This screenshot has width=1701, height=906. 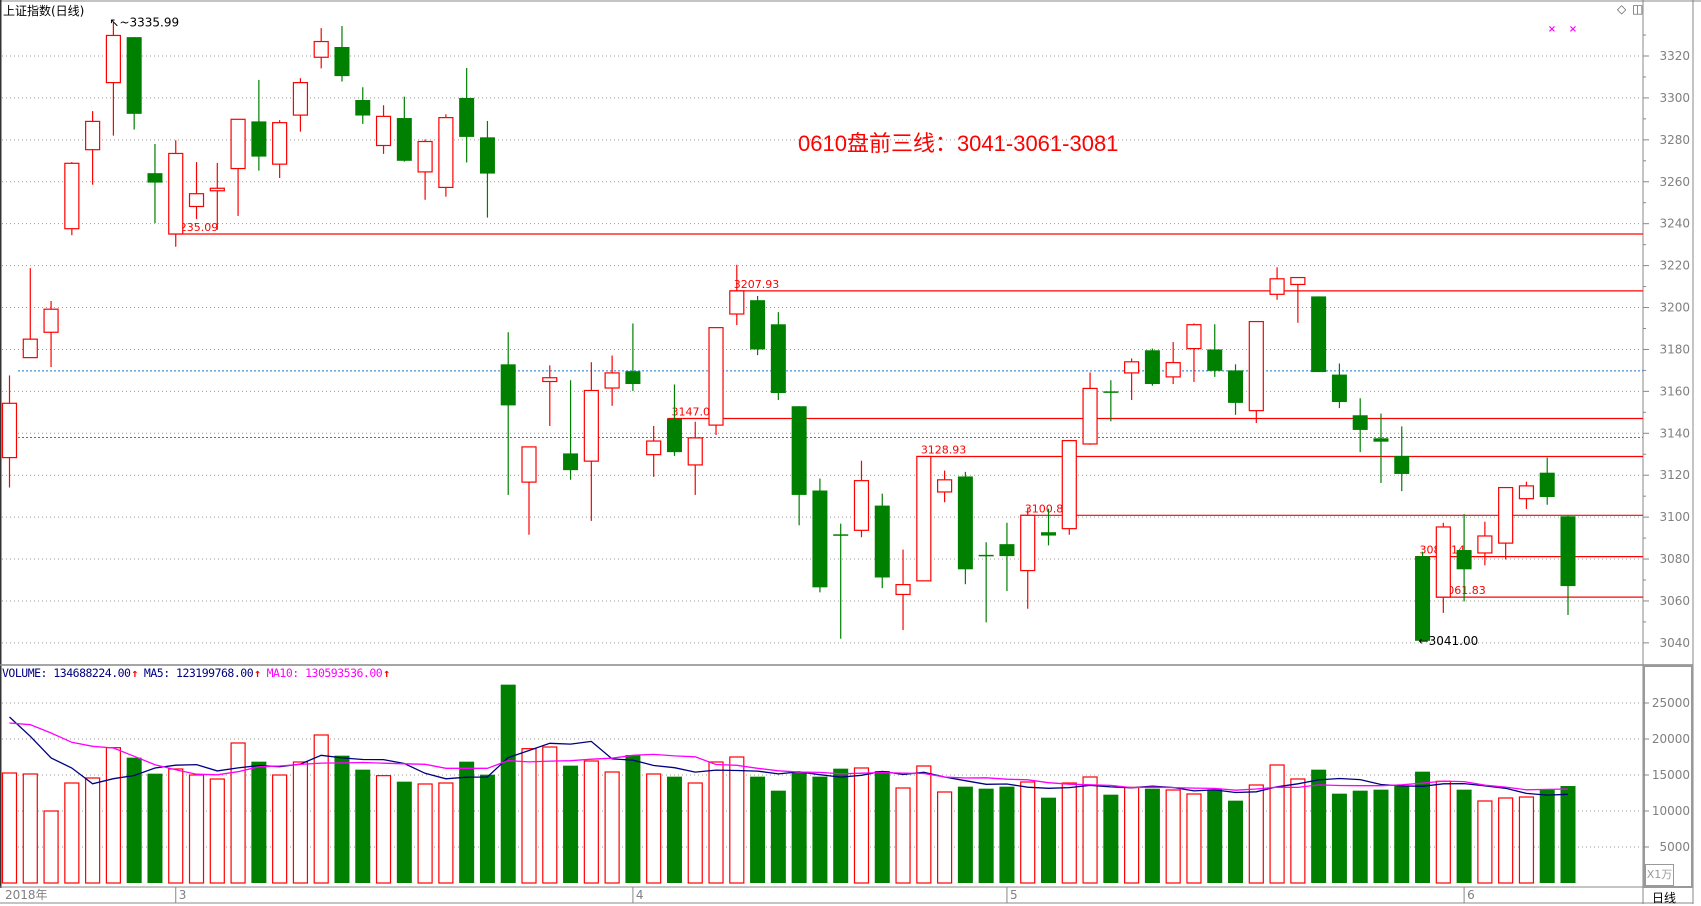 What do you see at coordinates (1674, 98) in the screenshot?
I see `price-tick-label: 3300` at bounding box center [1674, 98].